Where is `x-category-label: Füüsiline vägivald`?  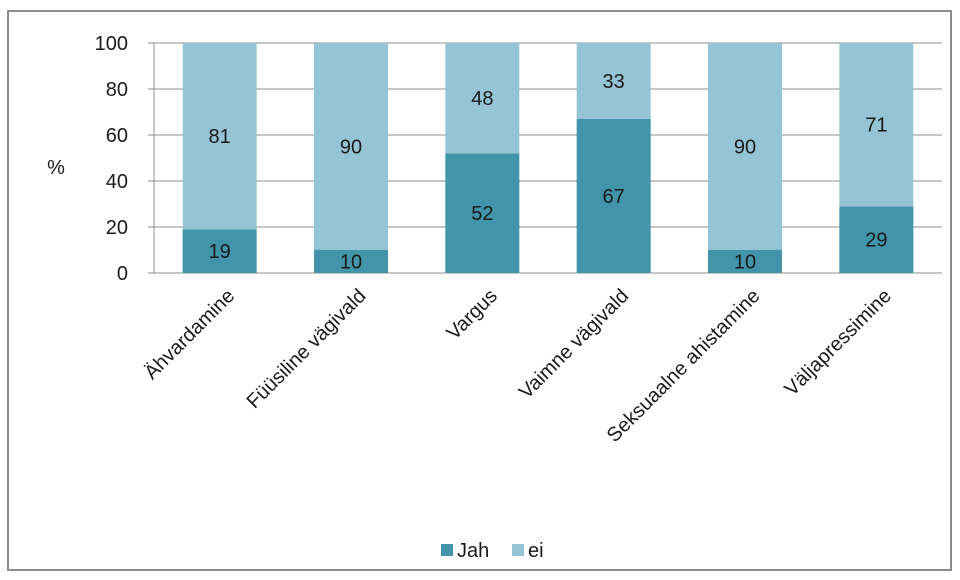 x-category-label: Füüsiline vägivald is located at coordinates (307, 349).